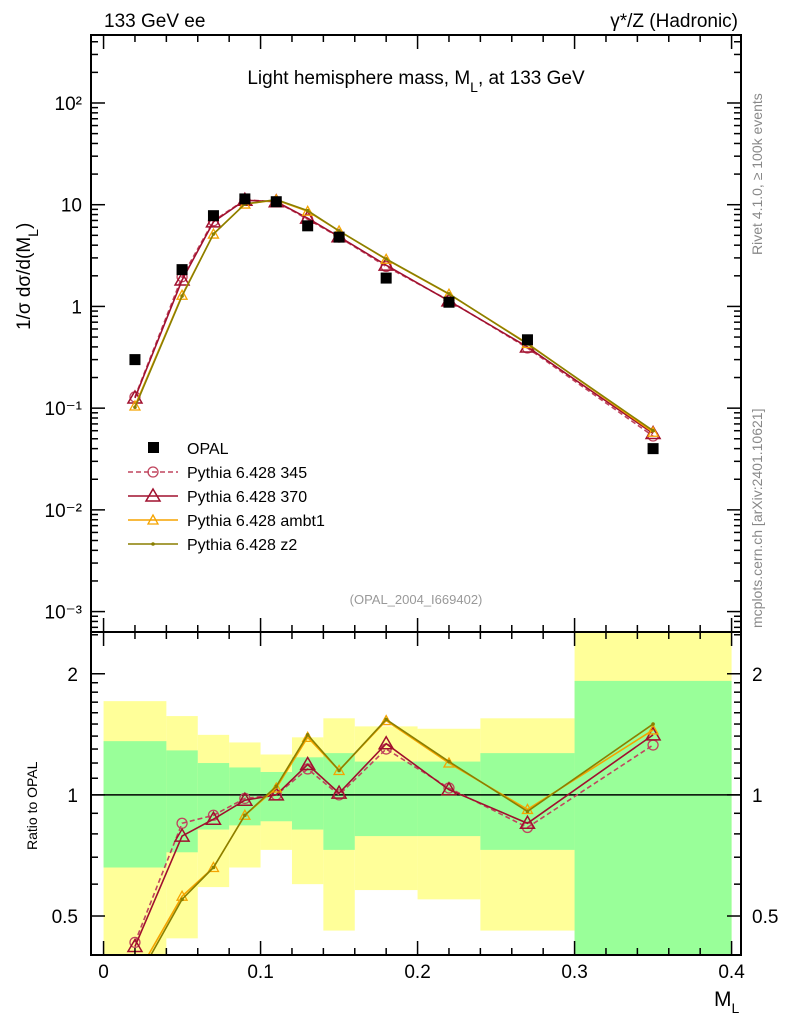  What do you see at coordinates (674, 21) in the screenshot?
I see `header-right: γ*/Z (Hadronic)` at bounding box center [674, 21].